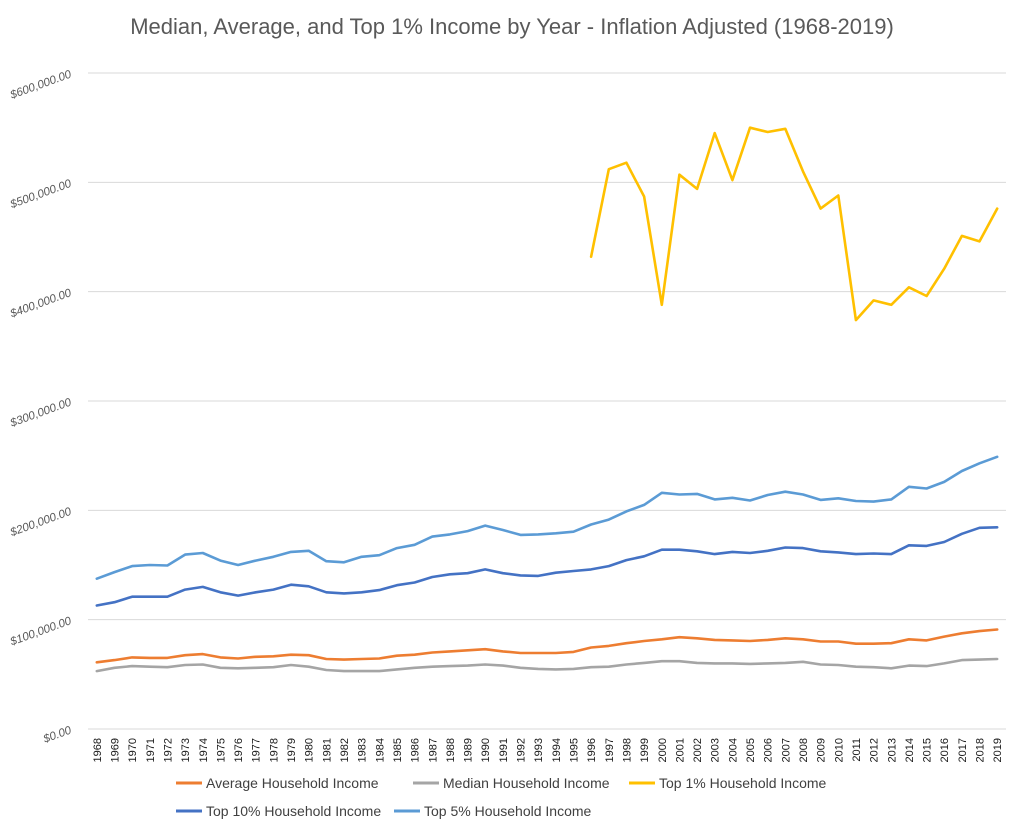 This screenshot has height=840, width=1024. What do you see at coordinates (981, 750) in the screenshot?
I see `x-tick-label: 2018` at bounding box center [981, 750].